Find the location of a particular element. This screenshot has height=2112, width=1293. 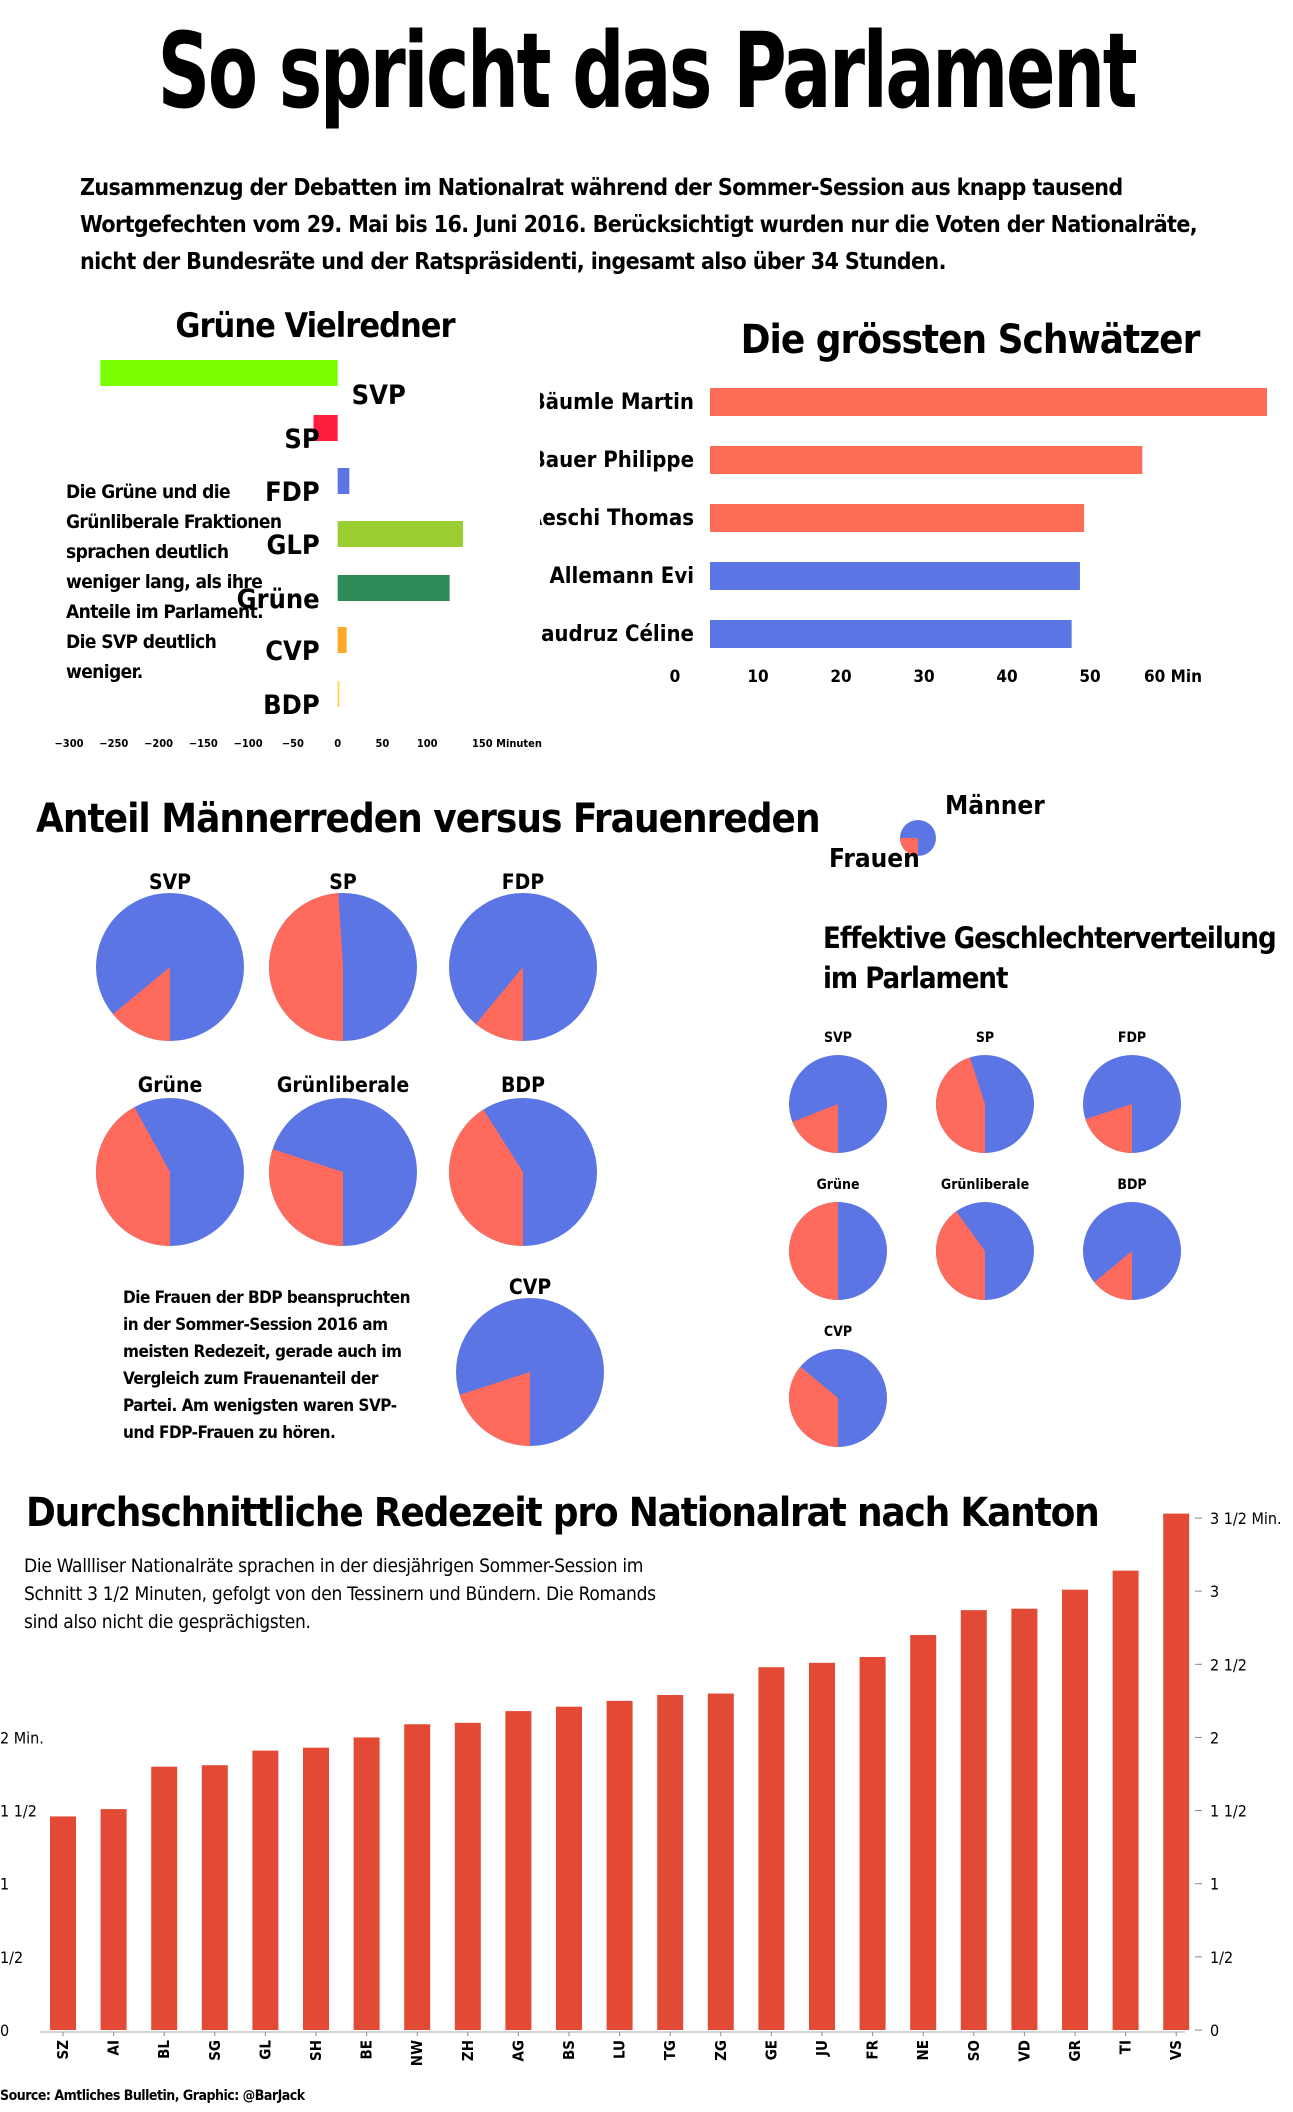

vielredner-xtick: 150 Minuten is located at coordinates (507, 743).